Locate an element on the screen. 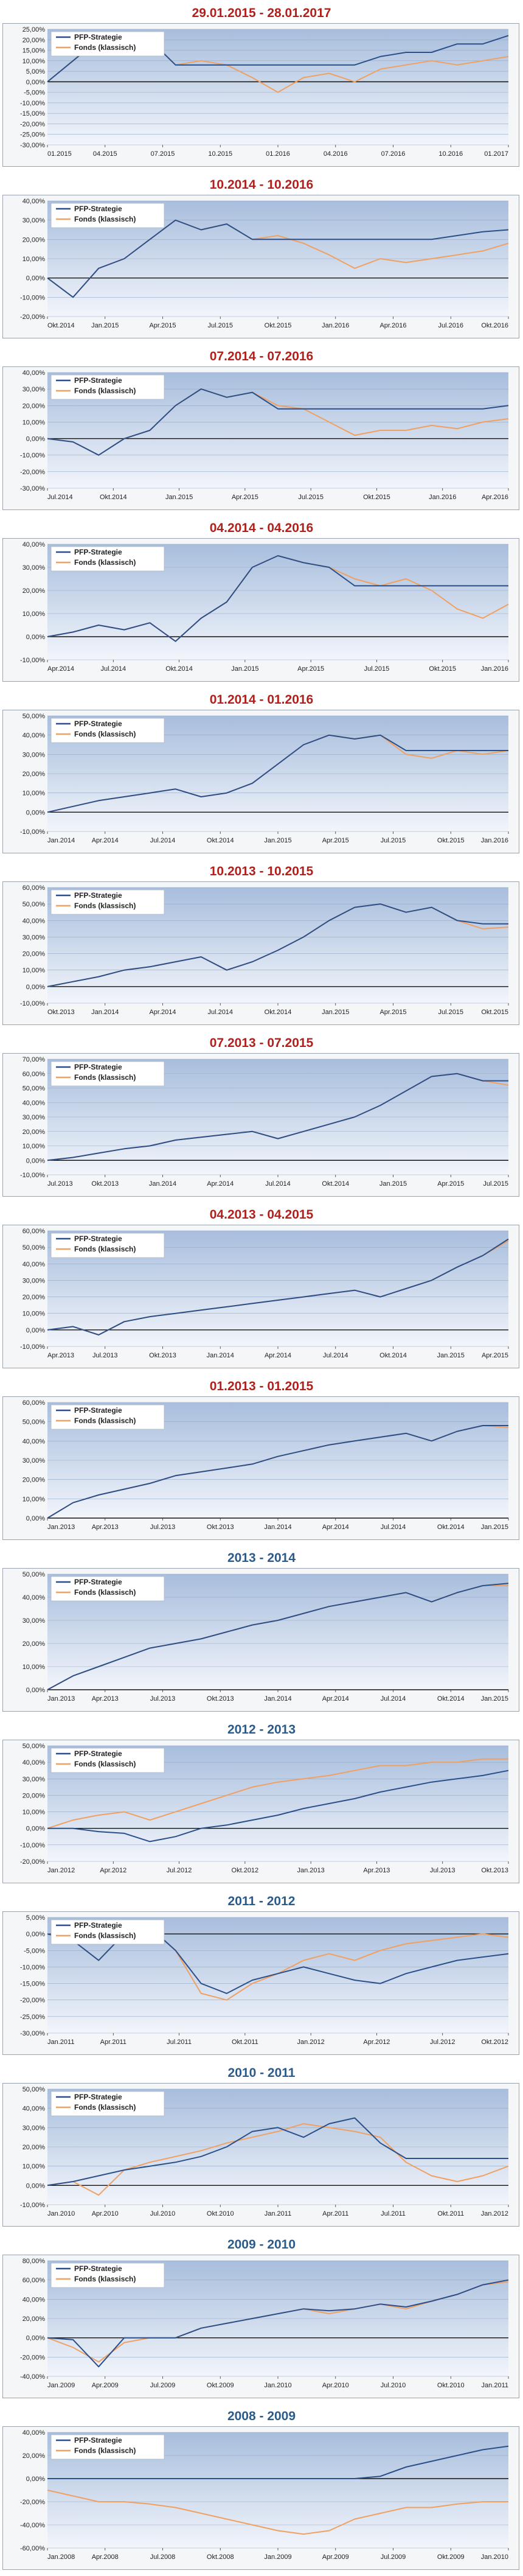  x-tick-label: 04.2016 is located at coordinates (336, 154).